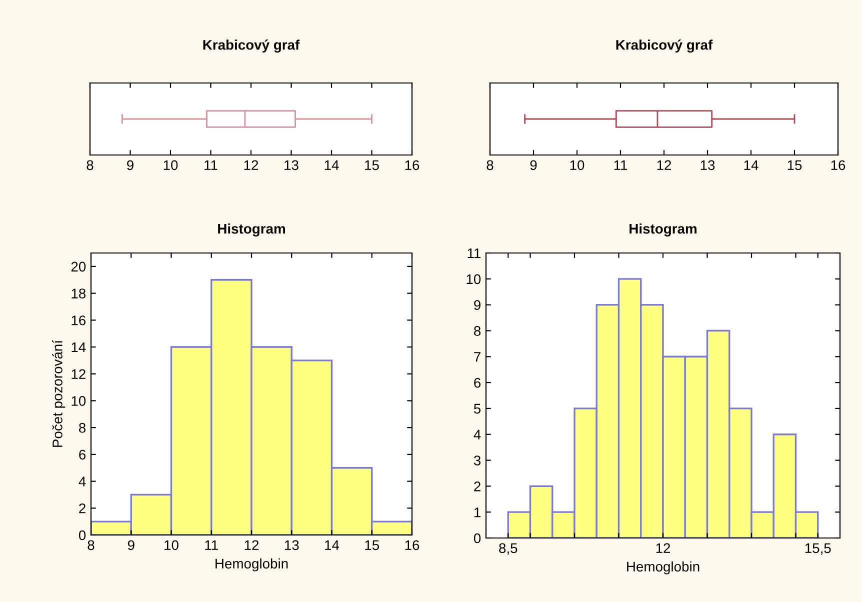 Image resolution: width=862 pixels, height=602 pixels. I want to click on y-tick-label: 20, so click(78, 267).